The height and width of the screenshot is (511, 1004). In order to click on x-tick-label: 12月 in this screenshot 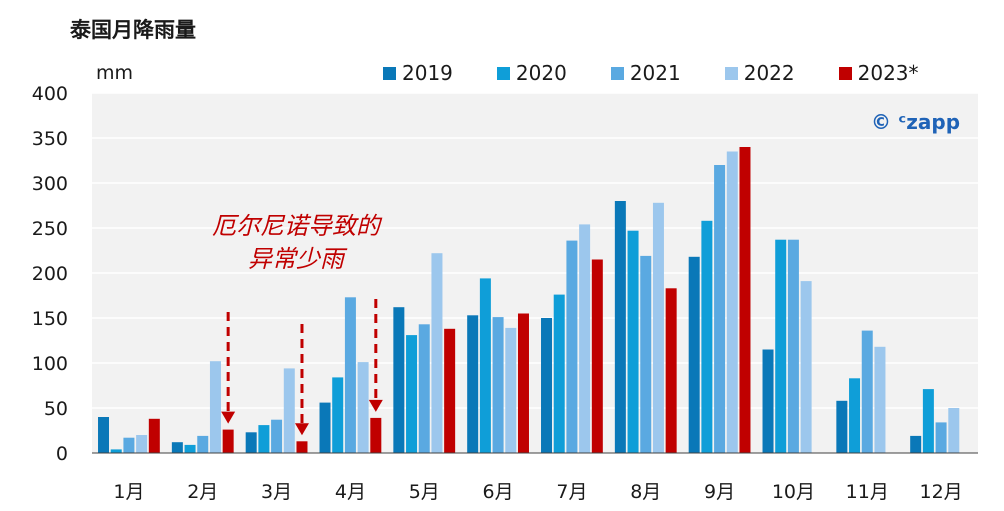, I will do `click(940, 492)`.